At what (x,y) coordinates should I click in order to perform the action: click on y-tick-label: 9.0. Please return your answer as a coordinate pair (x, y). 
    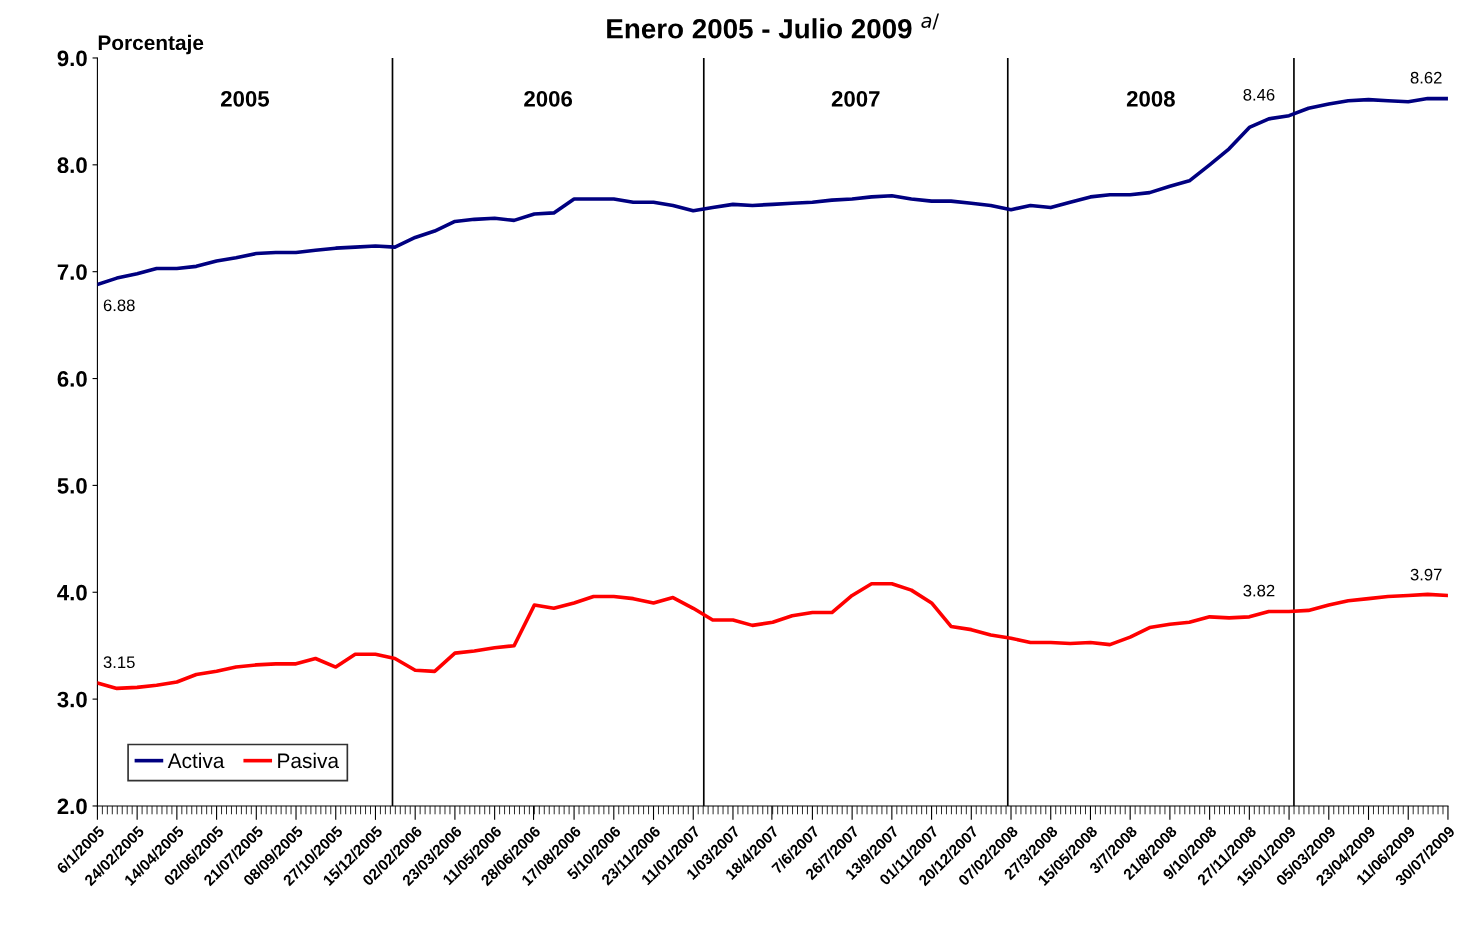
    Looking at the image, I should click on (72, 58).